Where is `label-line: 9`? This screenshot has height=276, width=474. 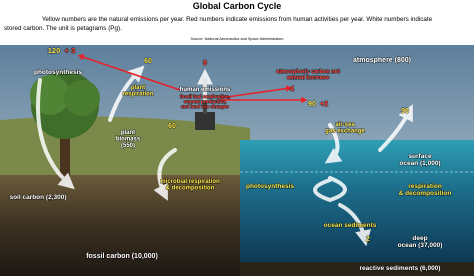 label-line: 9 is located at coordinates (205, 63).